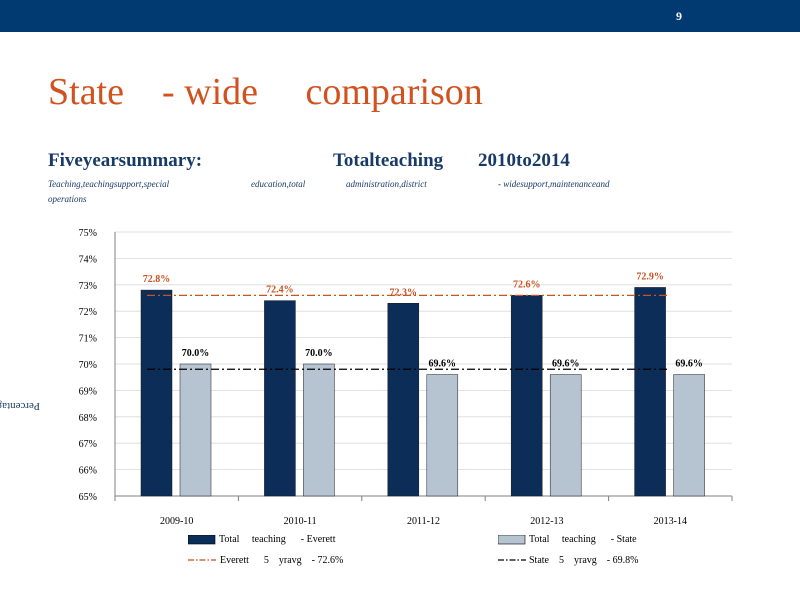 Image resolution: width=800 pixels, height=600 pixels. What do you see at coordinates (176, 521) in the screenshot?
I see `x-tick-label: 2009-10` at bounding box center [176, 521].